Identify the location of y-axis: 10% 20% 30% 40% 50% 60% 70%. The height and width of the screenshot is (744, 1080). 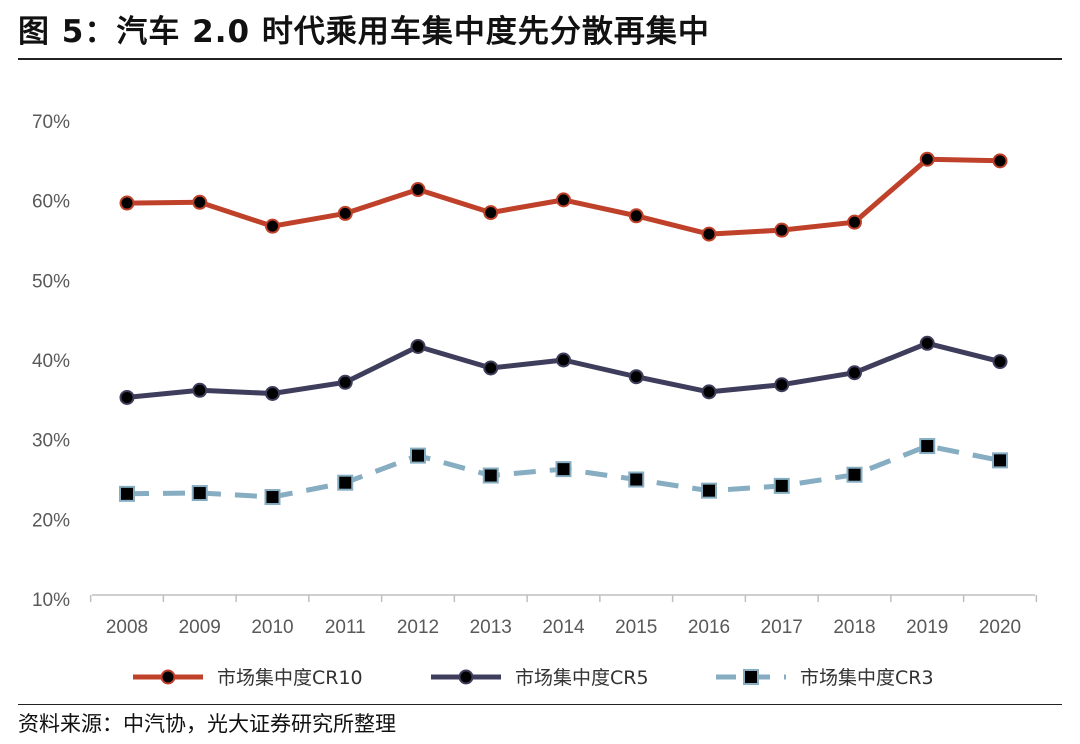
(51, 361).